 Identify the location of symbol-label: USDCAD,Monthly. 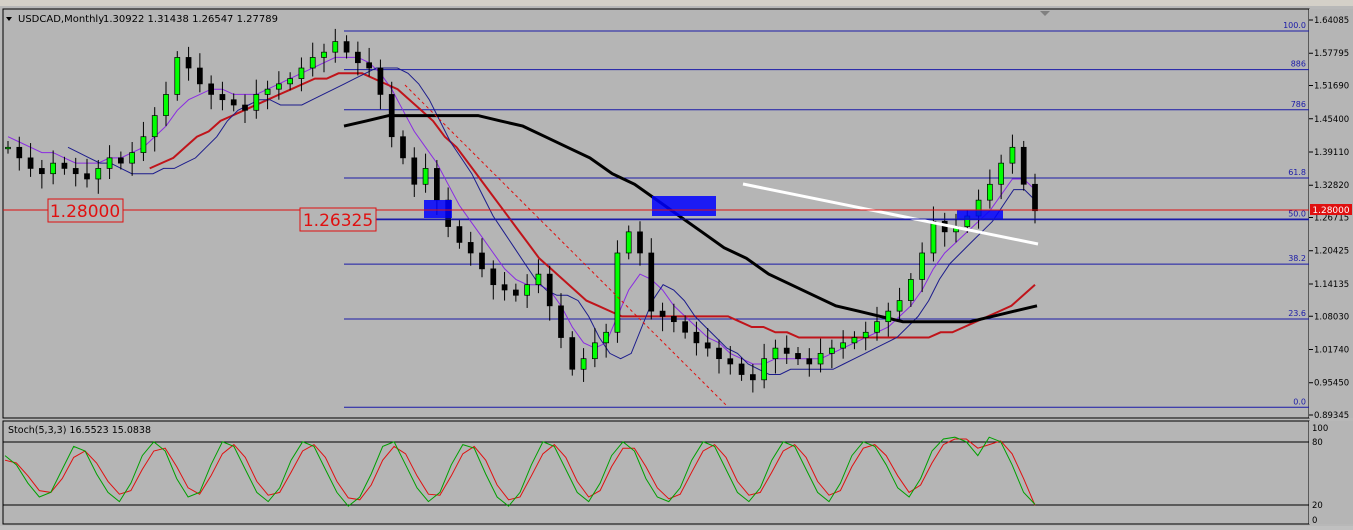
(61, 19).